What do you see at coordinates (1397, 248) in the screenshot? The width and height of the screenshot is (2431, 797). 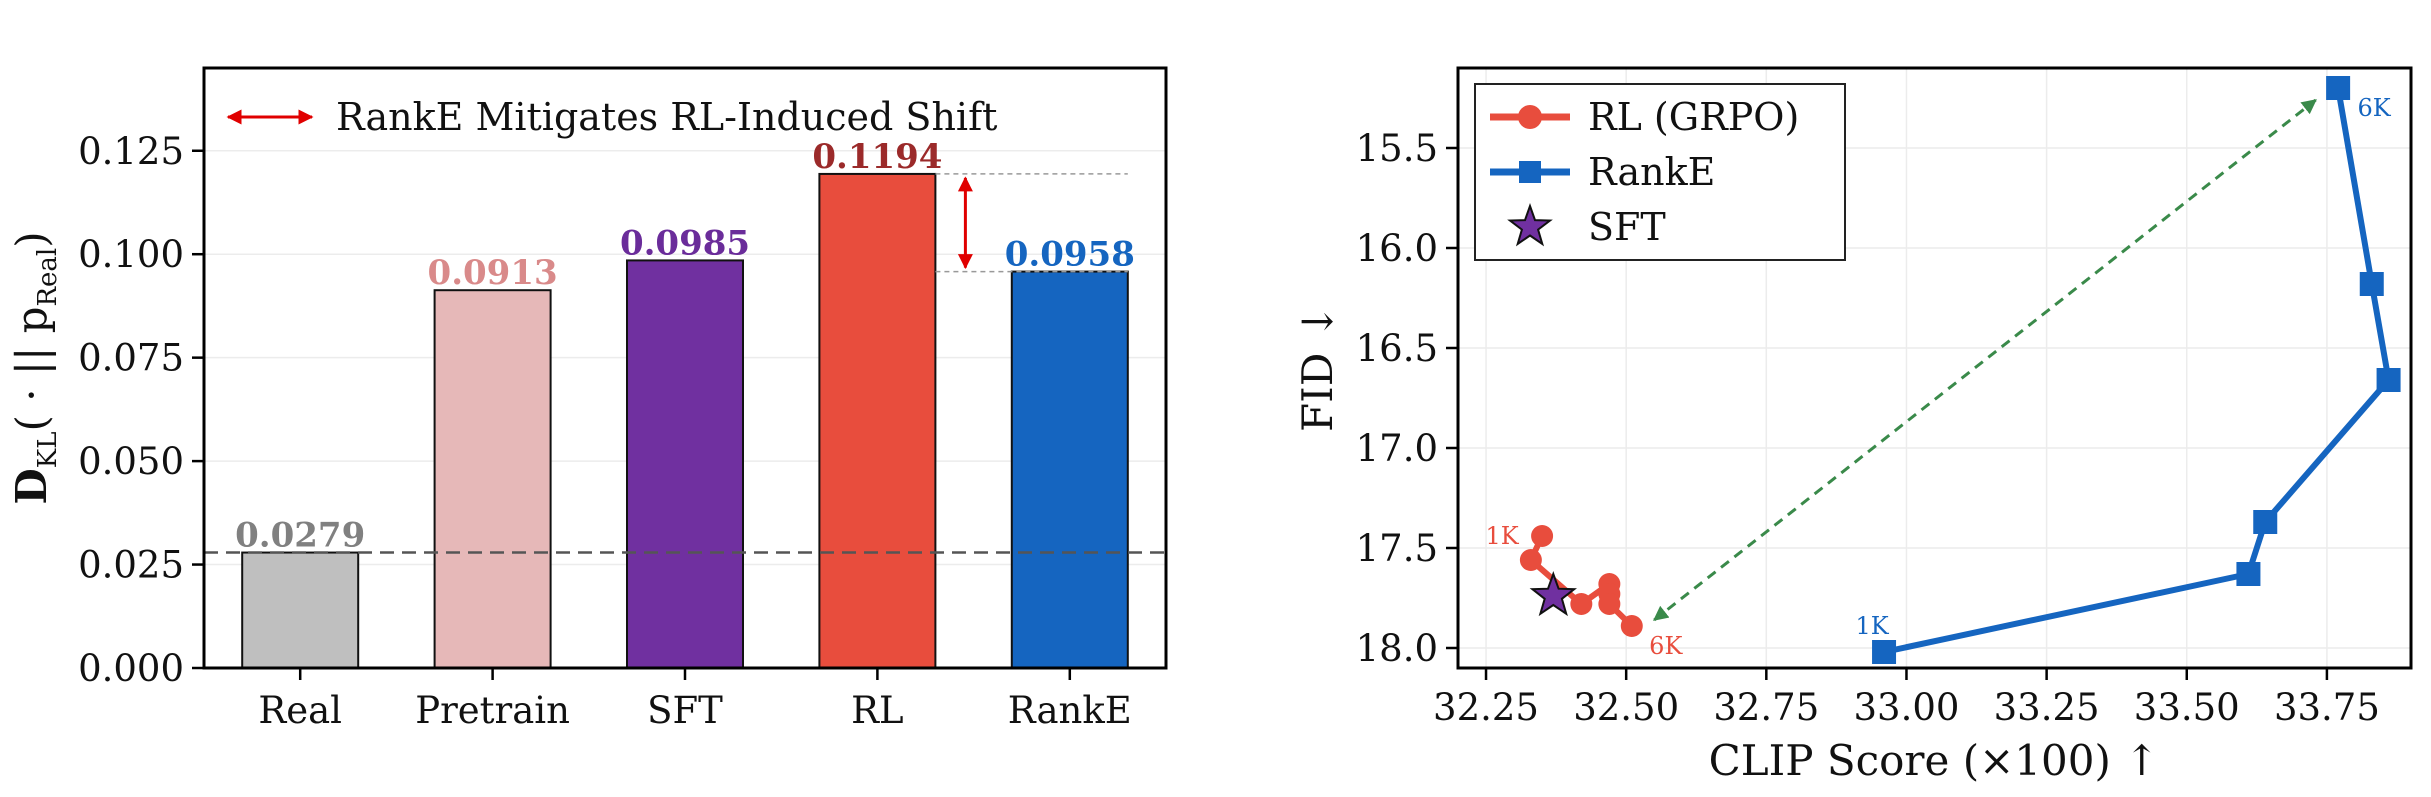 I see `line-y-tick-label: 16.0` at bounding box center [1397, 248].